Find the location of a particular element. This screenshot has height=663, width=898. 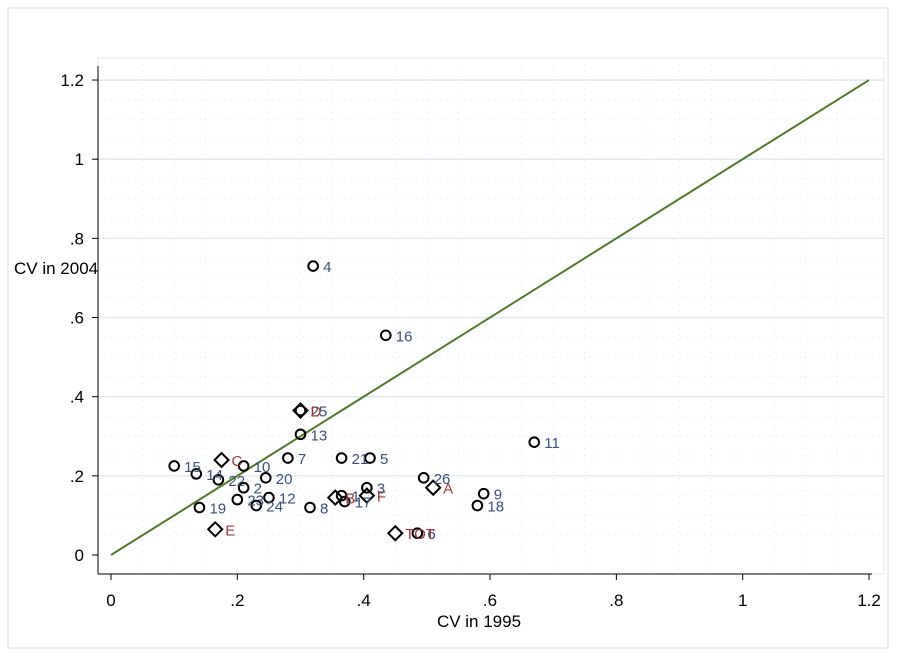

point-label: 1 is located at coordinates (356, 497).